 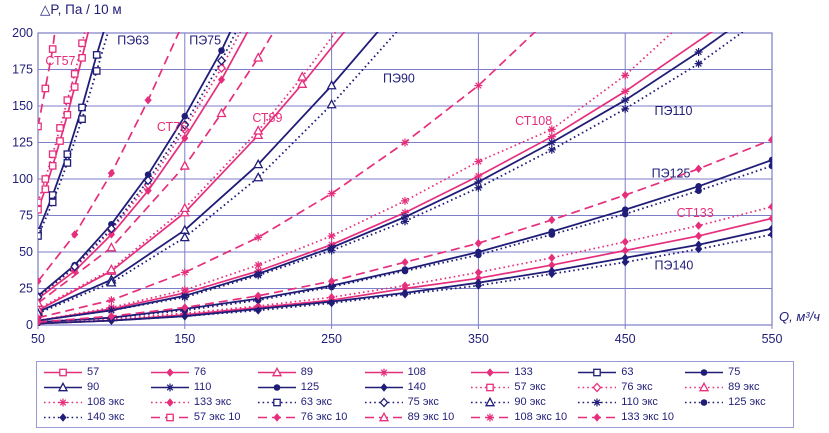 What do you see at coordinates (26, 252) in the screenshot?
I see `y-tick-label: 50` at bounding box center [26, 252].